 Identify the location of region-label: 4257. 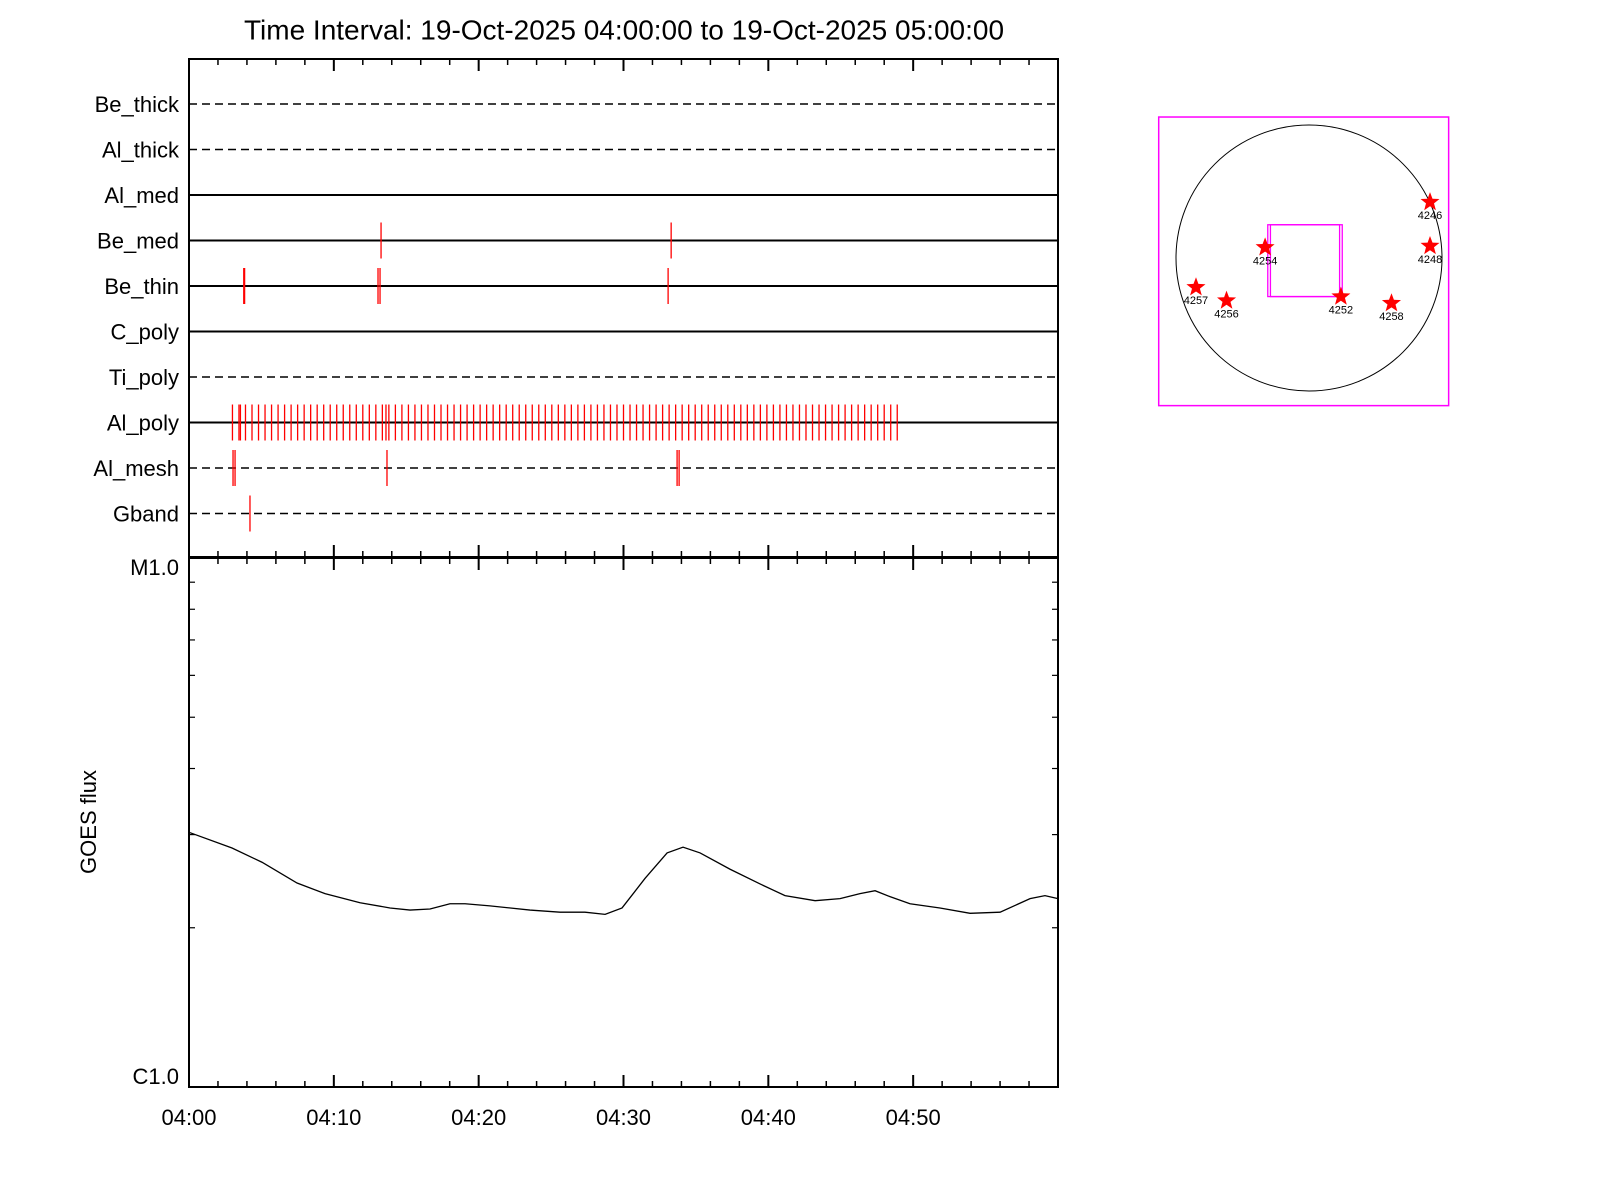
(1196, 301).